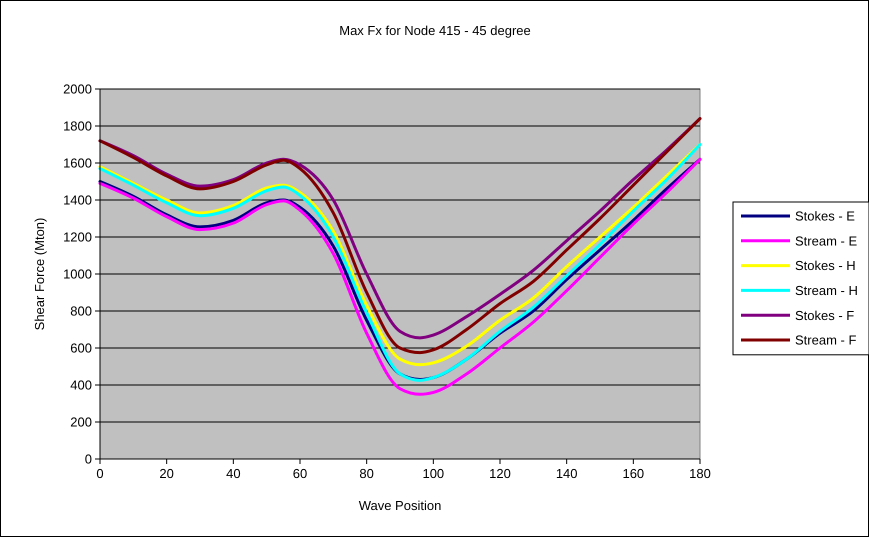  What do you see at coordinates (81, 348) in the screenshot?
I see `y-tick-label: 600` at bounding box center [81, 348].